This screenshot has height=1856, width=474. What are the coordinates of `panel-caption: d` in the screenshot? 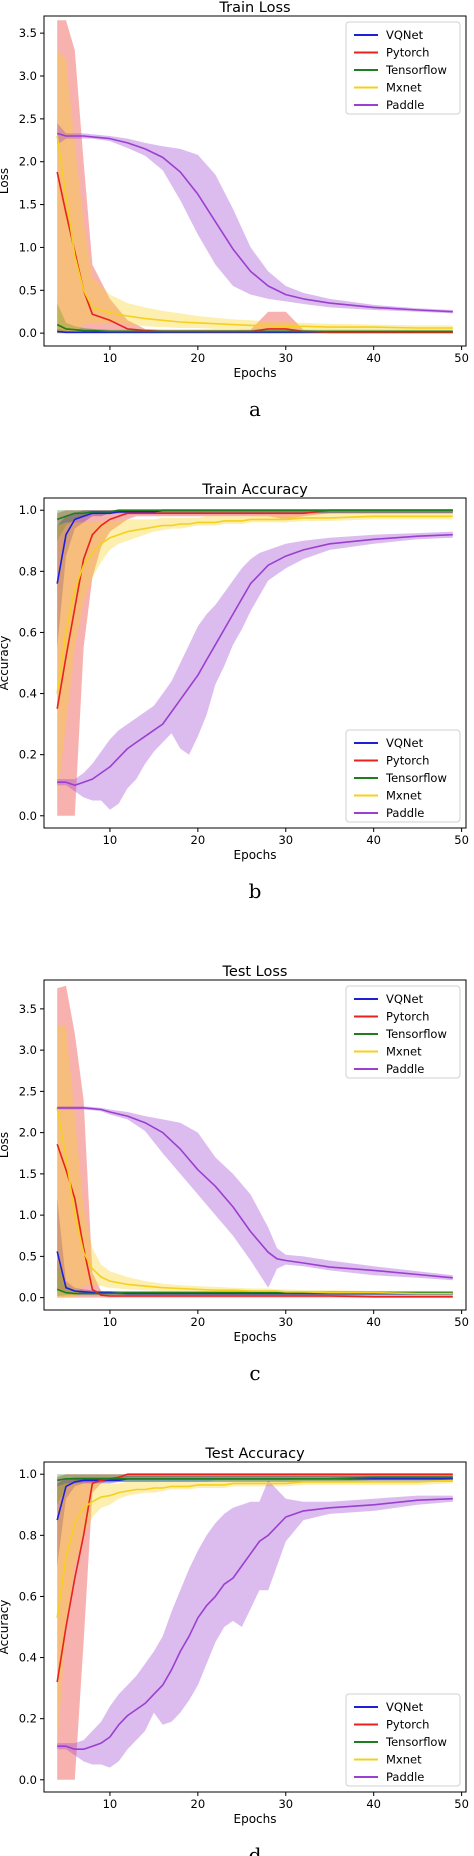 It's located at (255, 1849).